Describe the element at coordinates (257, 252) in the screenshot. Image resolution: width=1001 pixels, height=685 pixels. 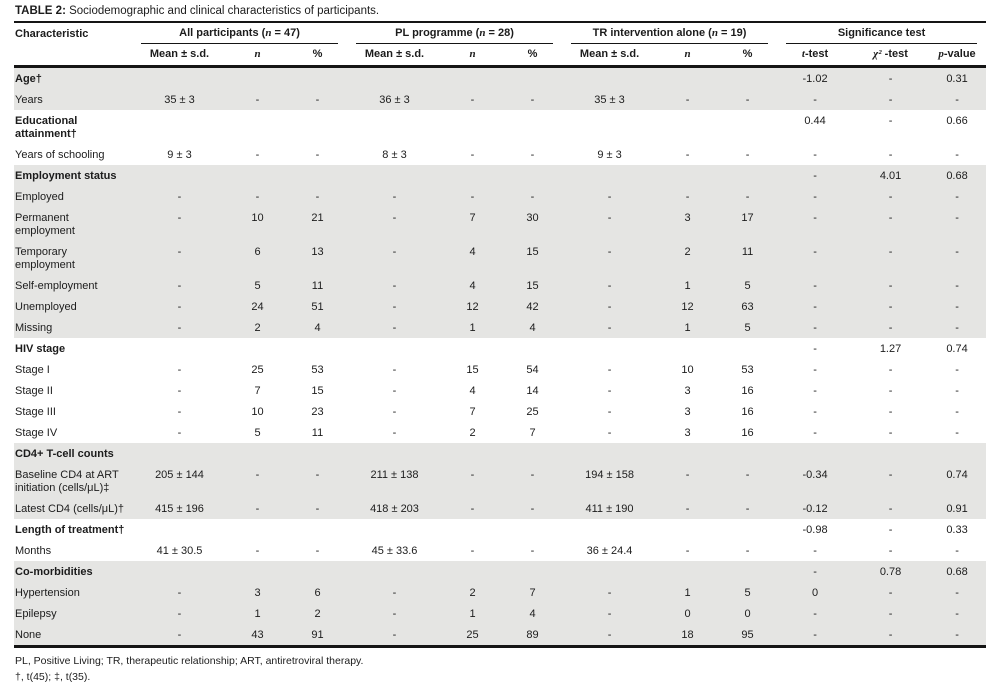
I see `table-cell: 6` at that location.